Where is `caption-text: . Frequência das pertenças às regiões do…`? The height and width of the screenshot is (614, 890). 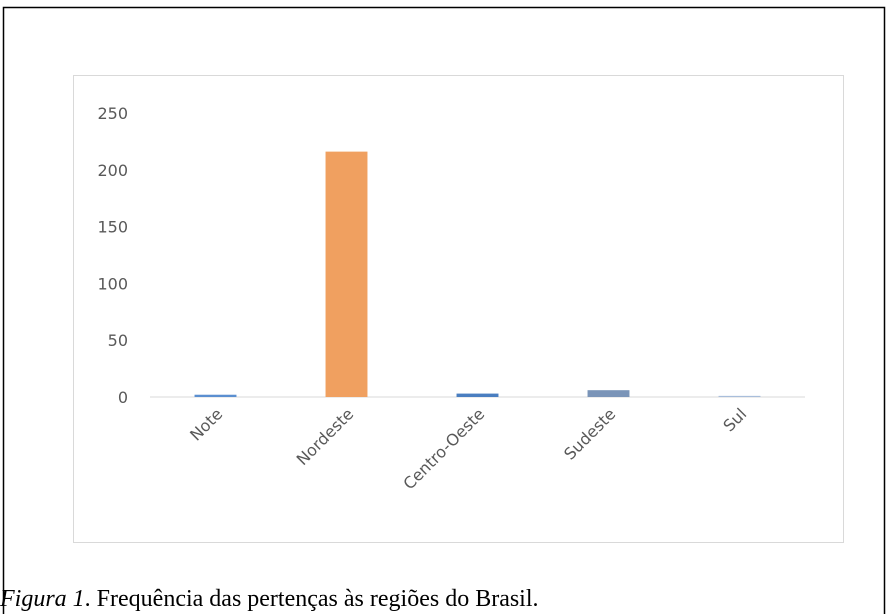 caption-text: . Frequência das pertenças às regiões do… is located at coordinates (312, 599).